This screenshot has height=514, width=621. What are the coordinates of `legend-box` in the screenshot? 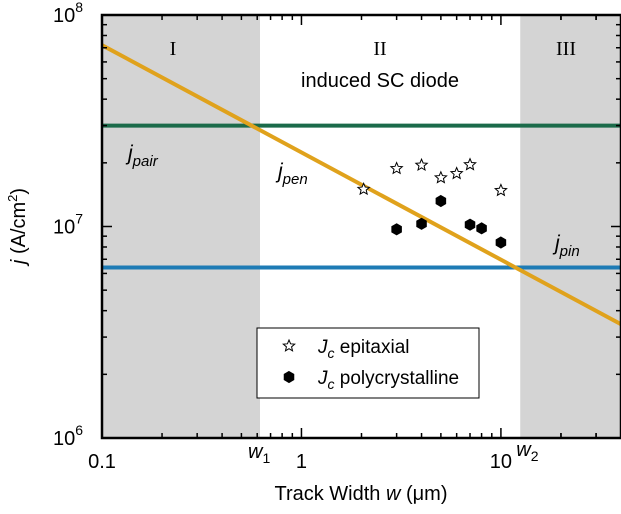 It's located at (368, 363).